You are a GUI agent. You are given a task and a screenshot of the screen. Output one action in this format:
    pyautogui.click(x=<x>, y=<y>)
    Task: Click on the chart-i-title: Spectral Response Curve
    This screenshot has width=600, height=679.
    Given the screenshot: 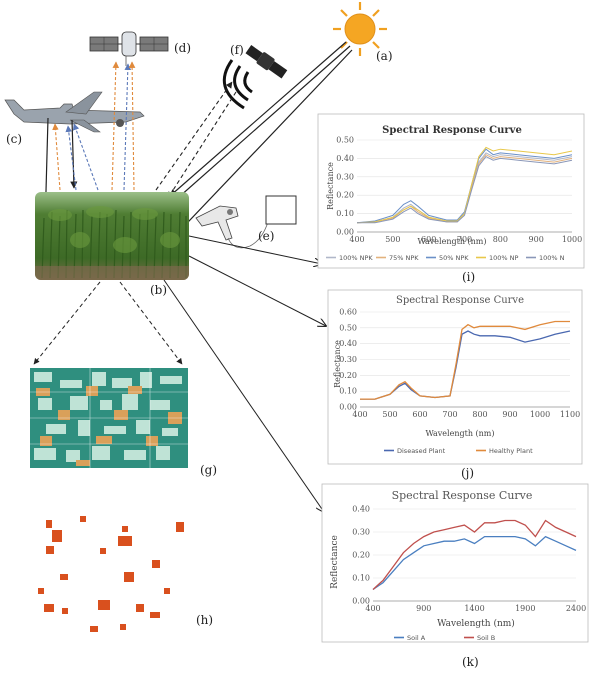 What is the action you would take?
    pyautogui.click(x=452, y=130)
    